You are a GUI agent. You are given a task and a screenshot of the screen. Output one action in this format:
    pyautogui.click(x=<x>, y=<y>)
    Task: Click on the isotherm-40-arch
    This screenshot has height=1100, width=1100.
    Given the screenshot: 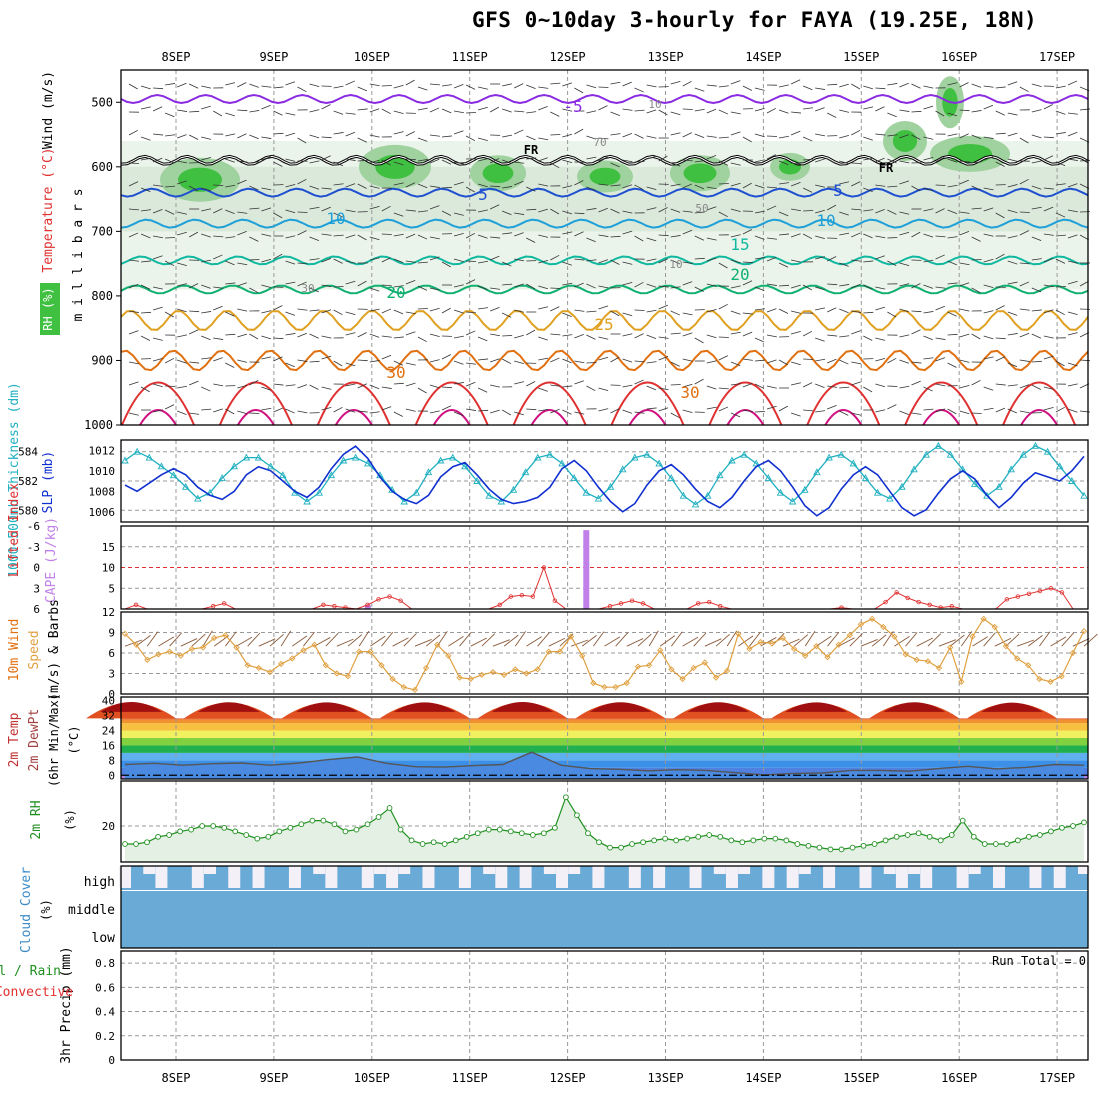 What is the action you would take?
    pyautogui.click(x=451, y=417)
    